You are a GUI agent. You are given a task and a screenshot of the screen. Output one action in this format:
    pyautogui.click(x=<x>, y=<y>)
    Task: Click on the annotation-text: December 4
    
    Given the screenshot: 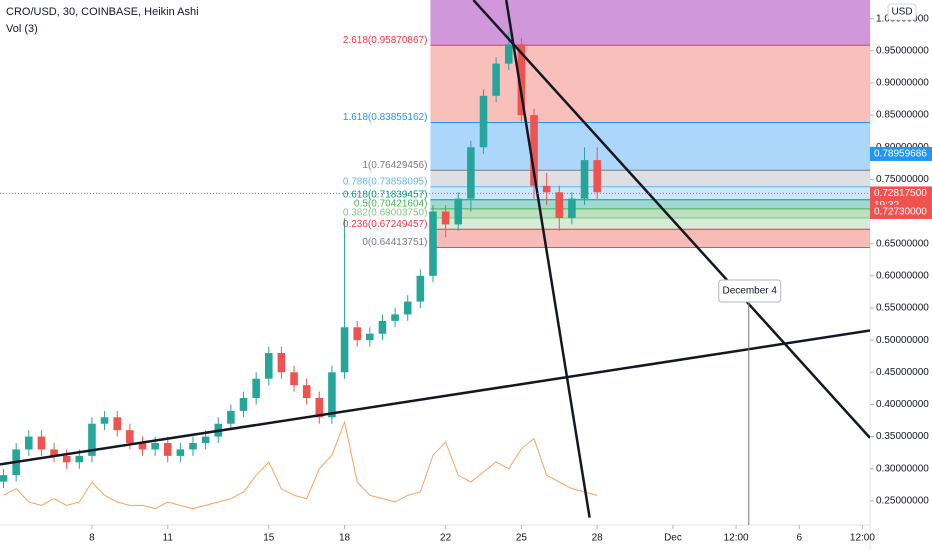 What is the action you would take?
    pyautogui.click(x=750, y=291)
    